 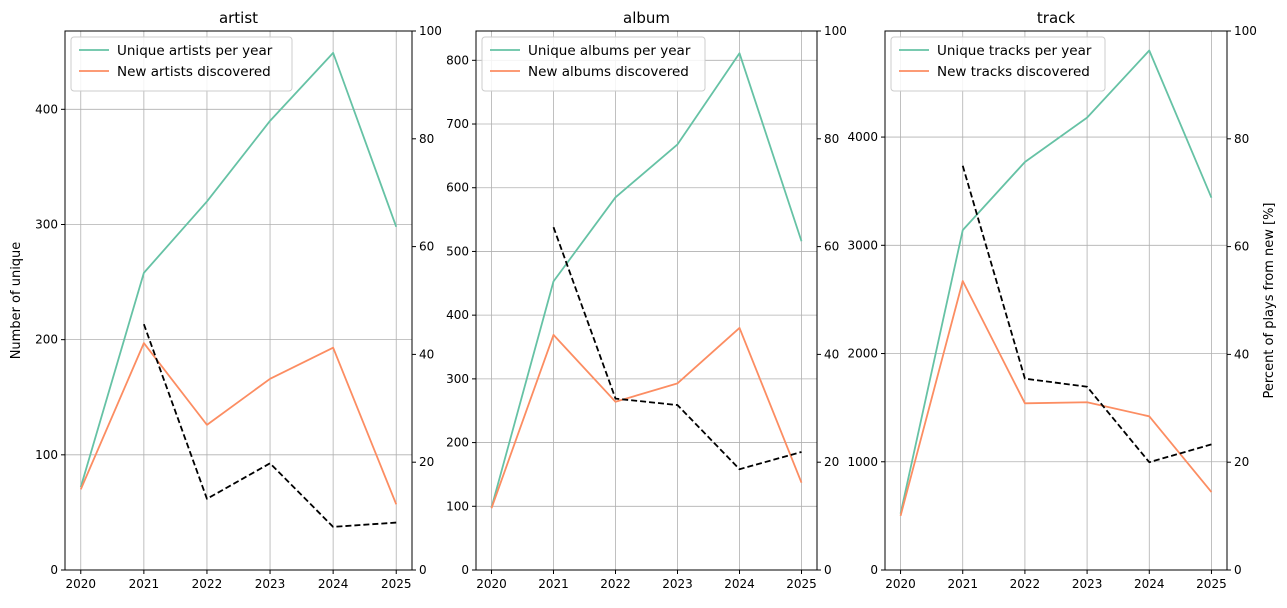 What do you see at coordinates (646, 417) in the screenshot?
I see `series-line-new-albums-discovered` at bounding box center [646, 417].